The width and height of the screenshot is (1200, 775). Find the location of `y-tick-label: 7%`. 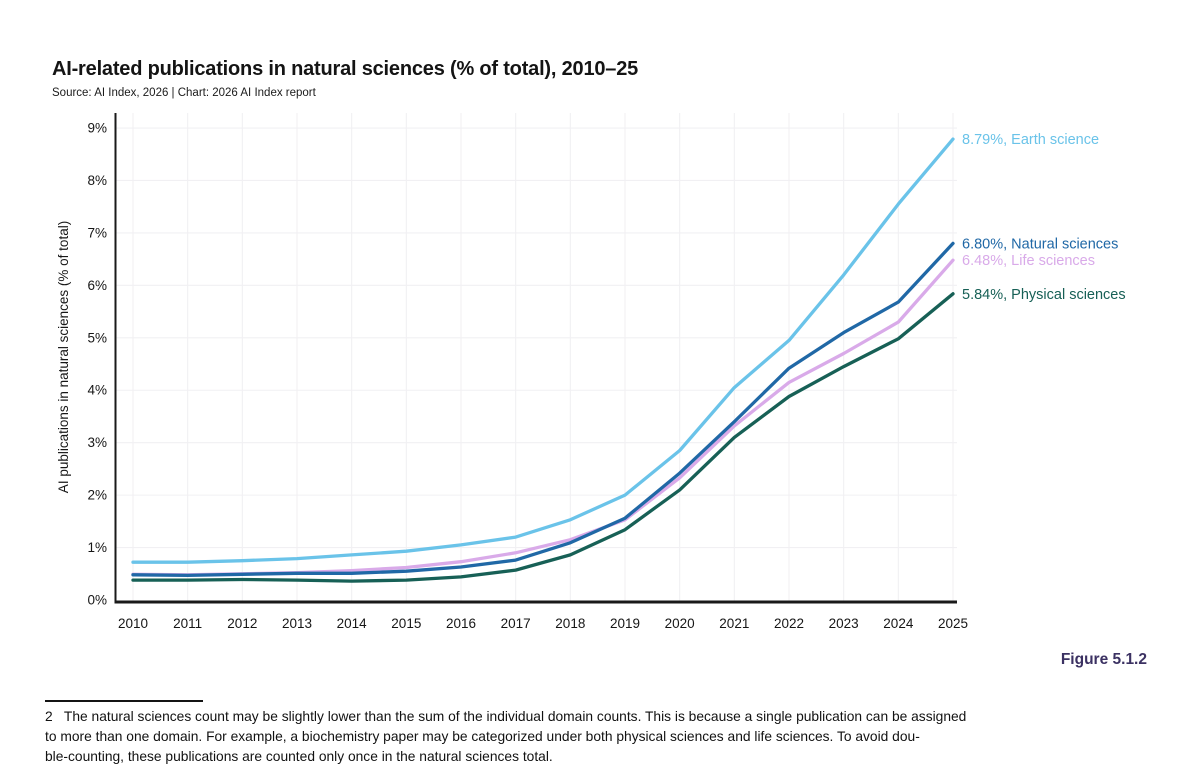

y-tick-label: 7% is located at coordinates (97, 232).